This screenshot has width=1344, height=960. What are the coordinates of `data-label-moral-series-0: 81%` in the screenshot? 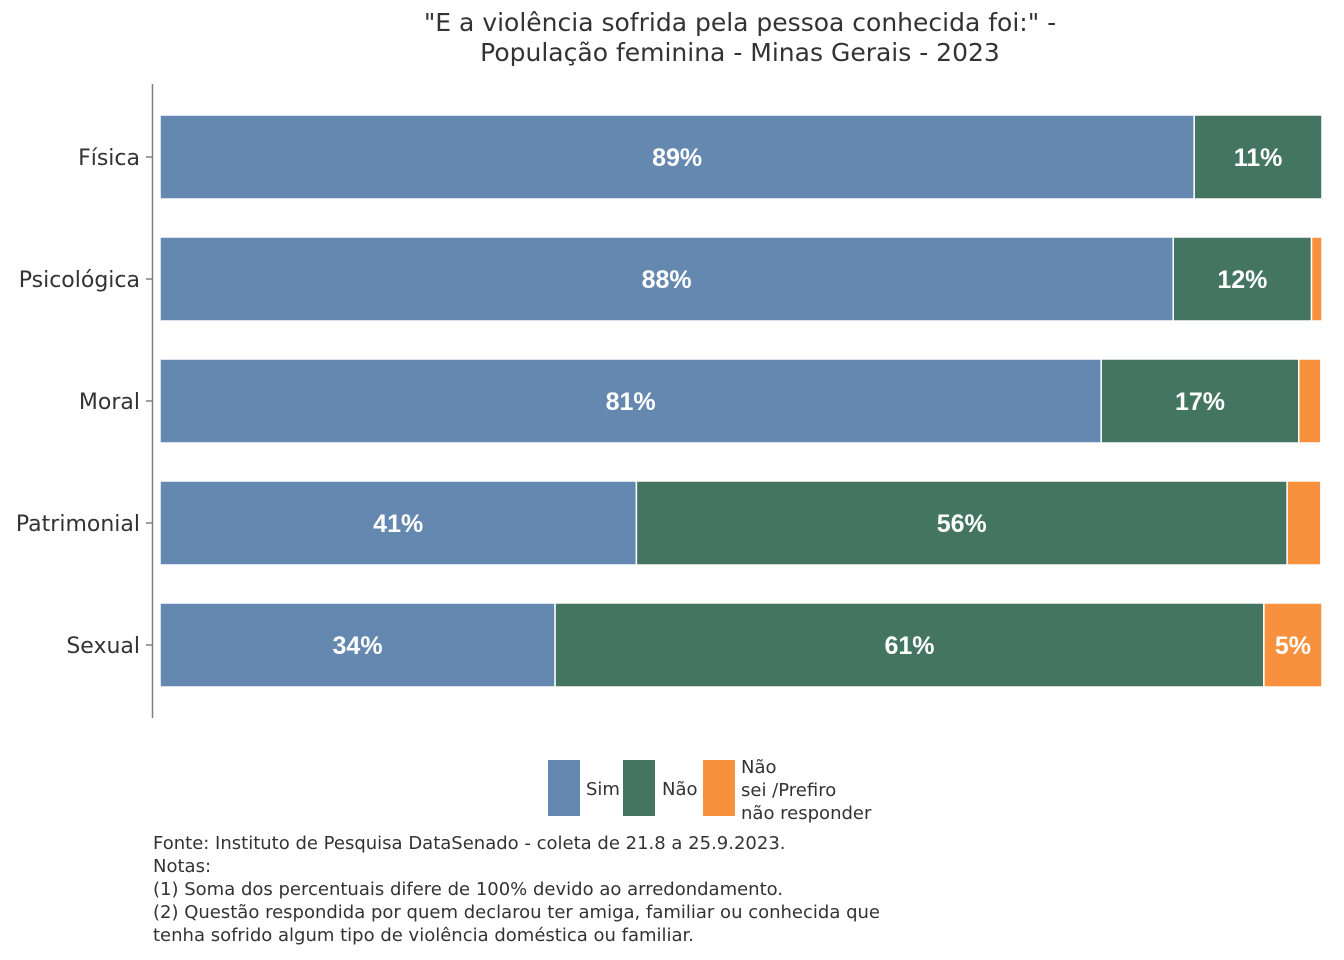 It's located at (631, 402).